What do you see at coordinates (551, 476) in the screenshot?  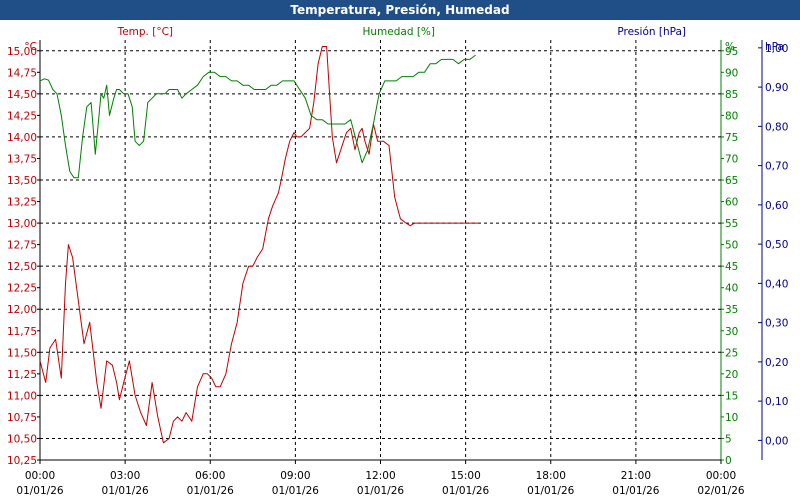 I see `x-tick-time: 18:00` at bounding box center [551, 476].